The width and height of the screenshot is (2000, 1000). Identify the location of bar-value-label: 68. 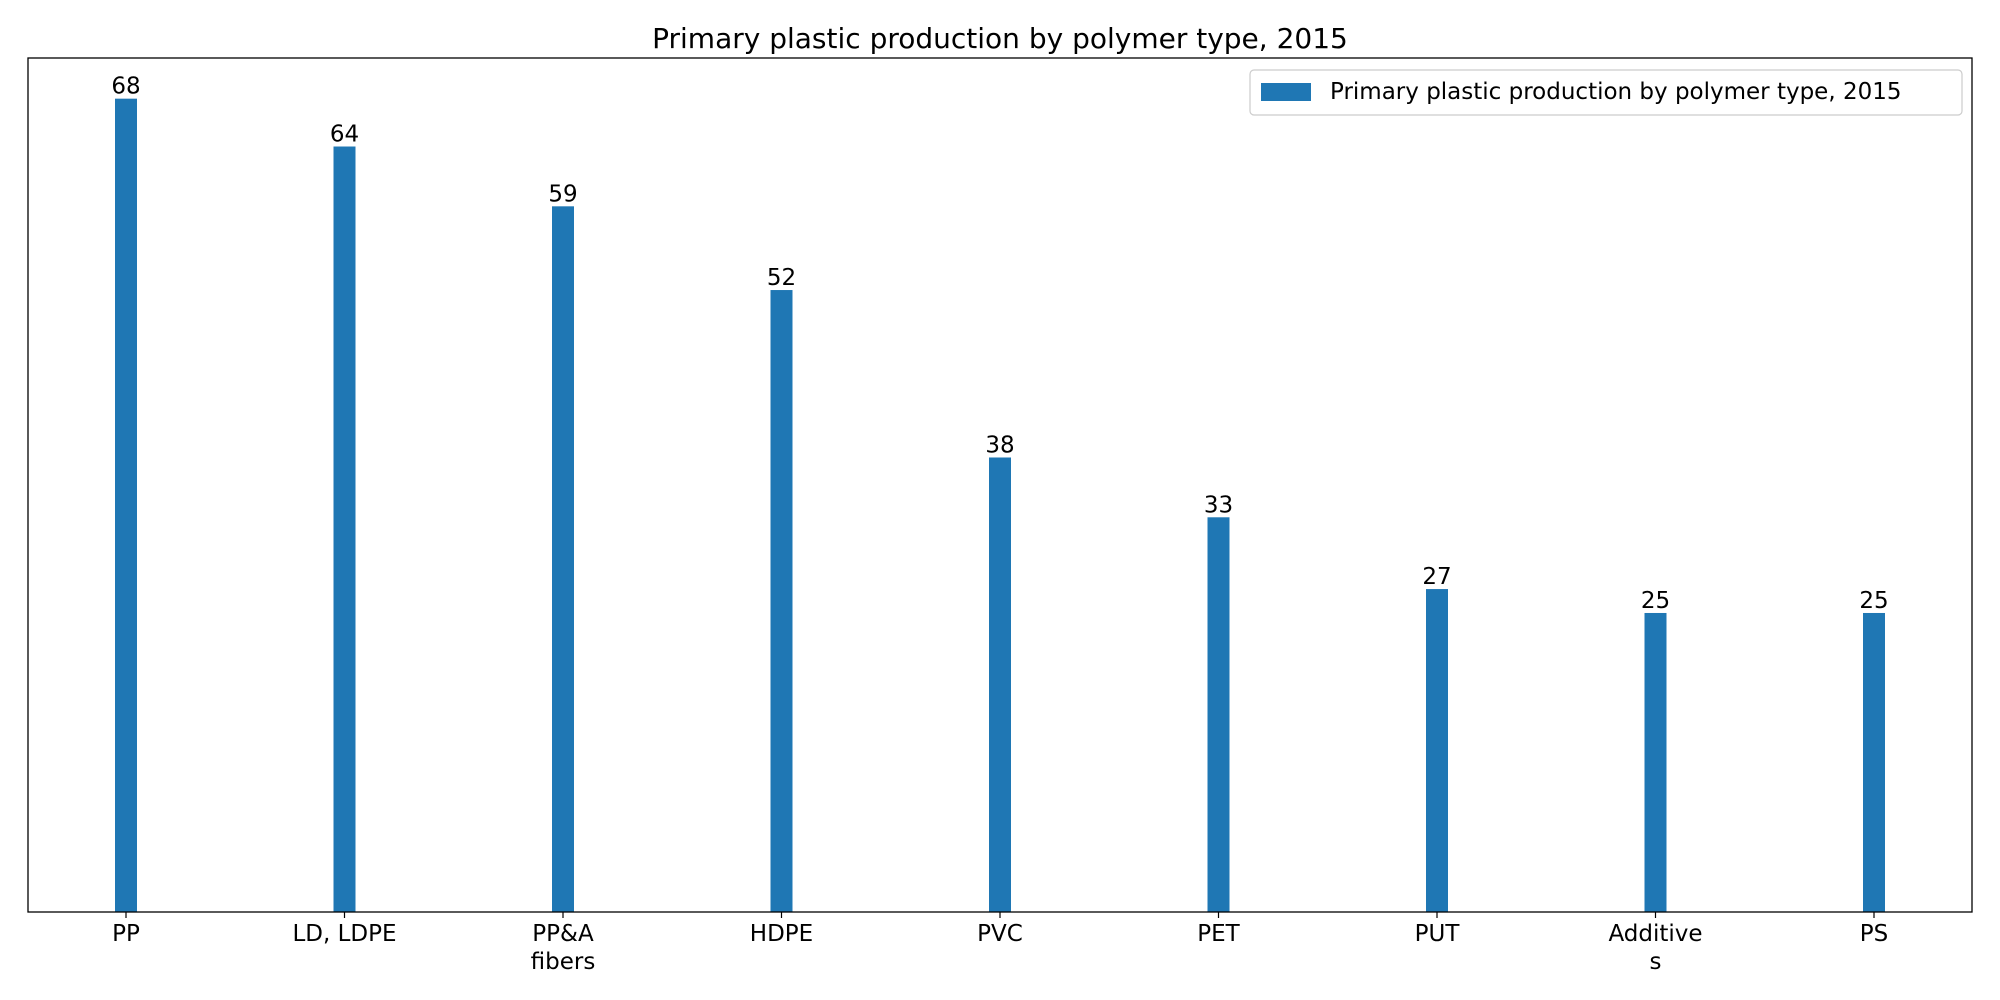
(125, 87).